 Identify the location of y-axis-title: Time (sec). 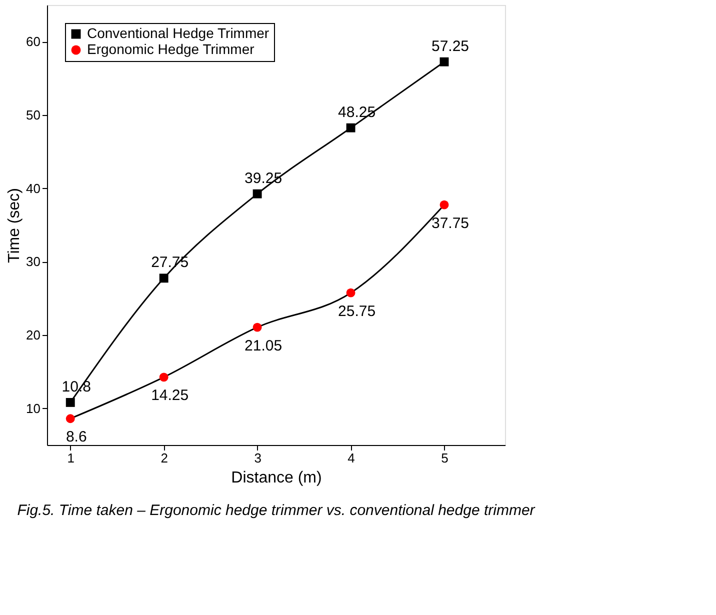
(15, 225).